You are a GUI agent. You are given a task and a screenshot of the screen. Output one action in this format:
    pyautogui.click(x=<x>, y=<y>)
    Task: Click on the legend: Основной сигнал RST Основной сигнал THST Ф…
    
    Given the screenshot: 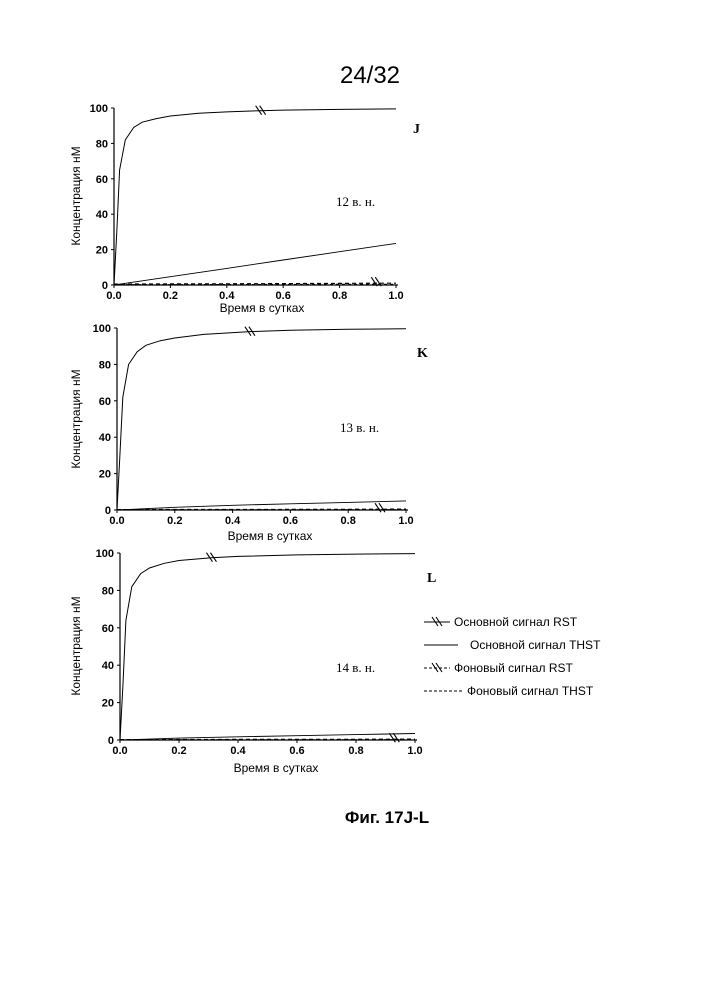 What is the action you would take?
    pyautogui.click(x=512, y=656)
    